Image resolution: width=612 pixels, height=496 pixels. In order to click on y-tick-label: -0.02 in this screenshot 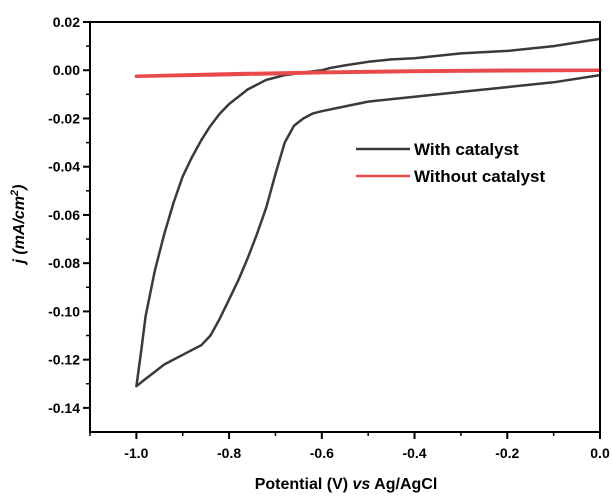, I will do `click(64, 118)`.